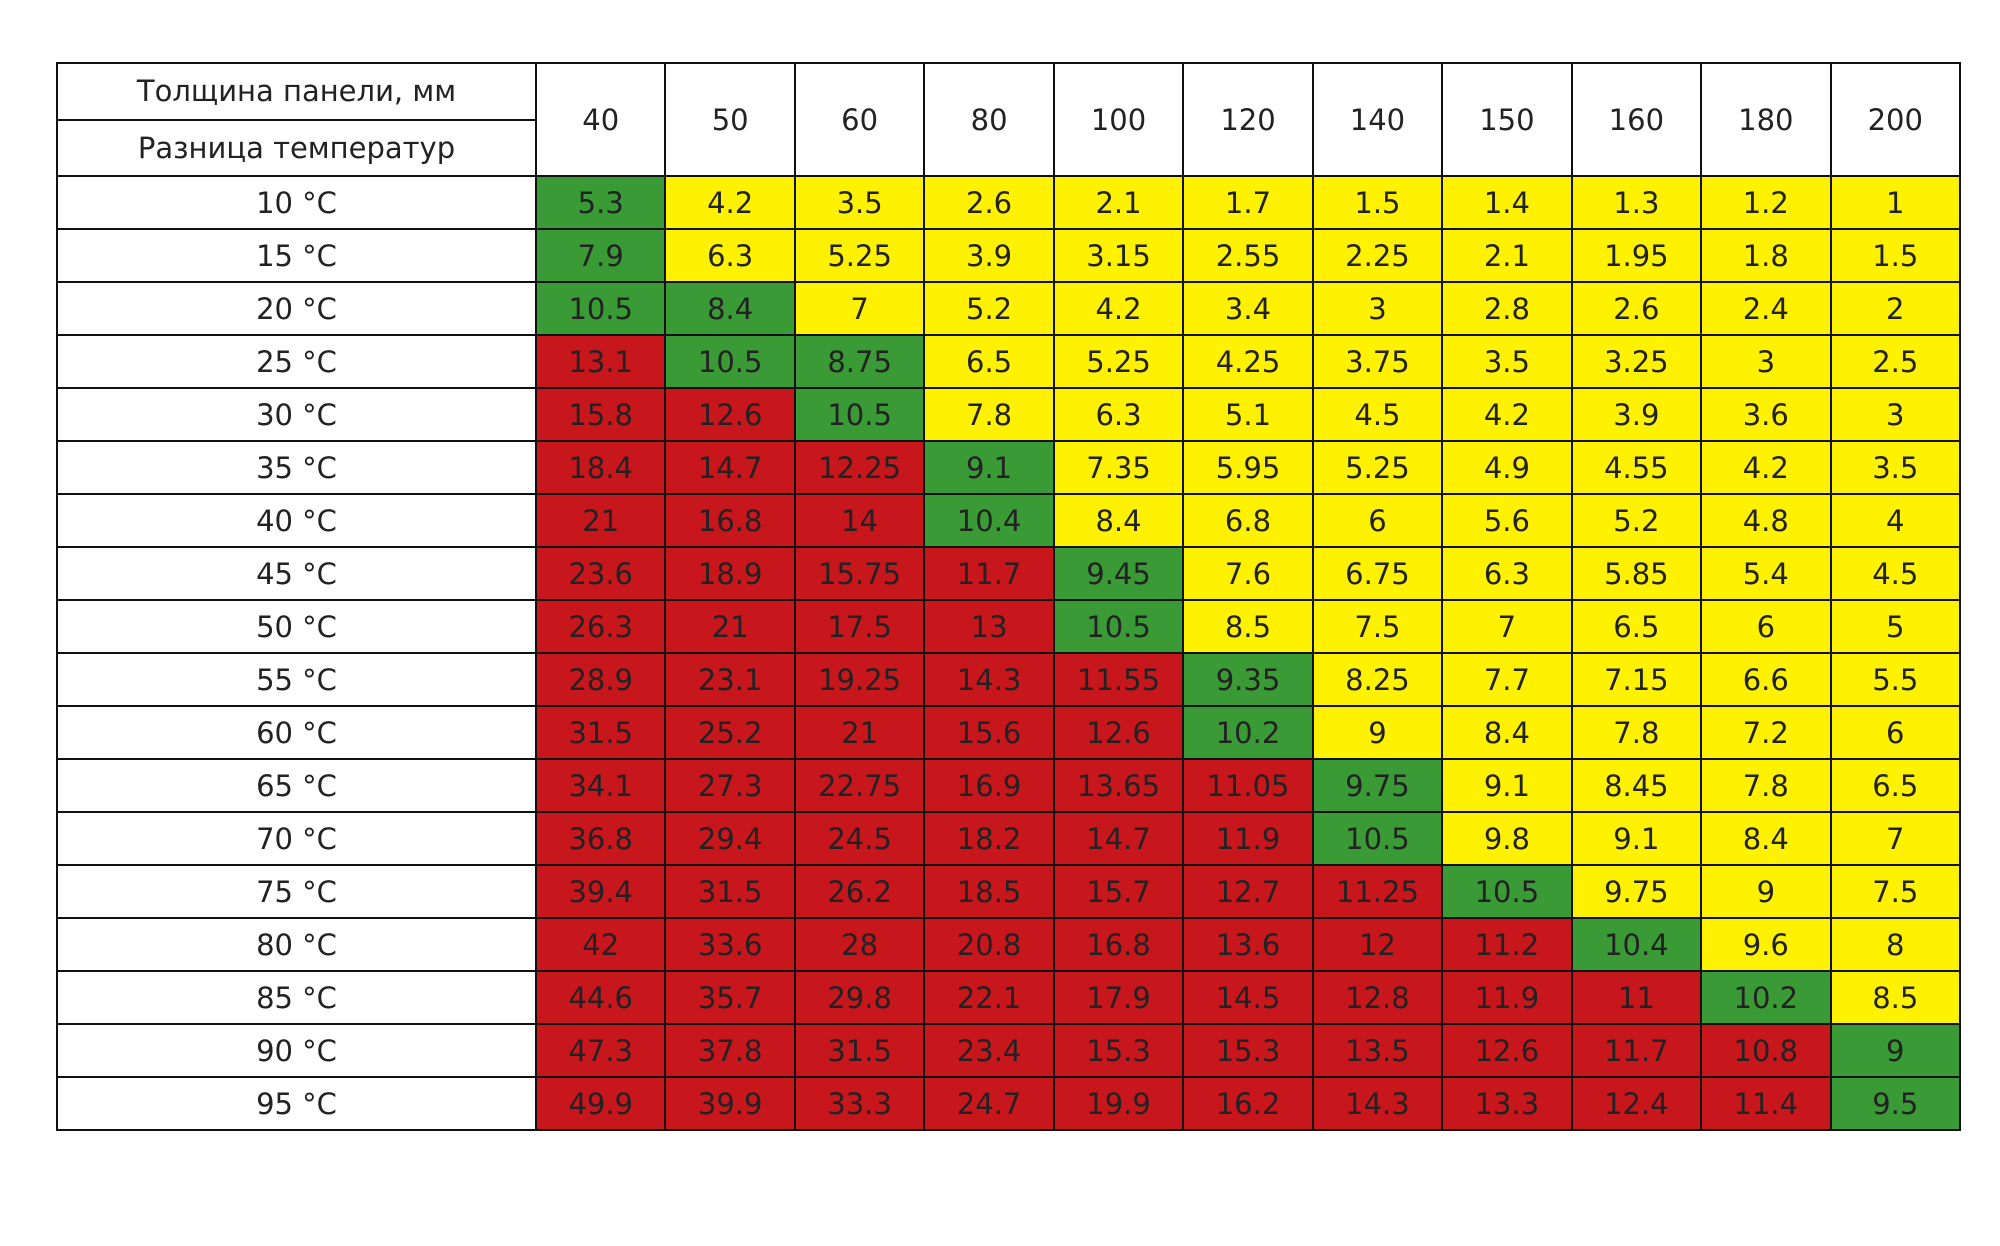 Image resolution: width=2000 pixels, height=1246 pixels. What do you see at coordinates (296, 732) in the screenshot?
I see `row-label: 60 °C` at bounding box center [296, 732].